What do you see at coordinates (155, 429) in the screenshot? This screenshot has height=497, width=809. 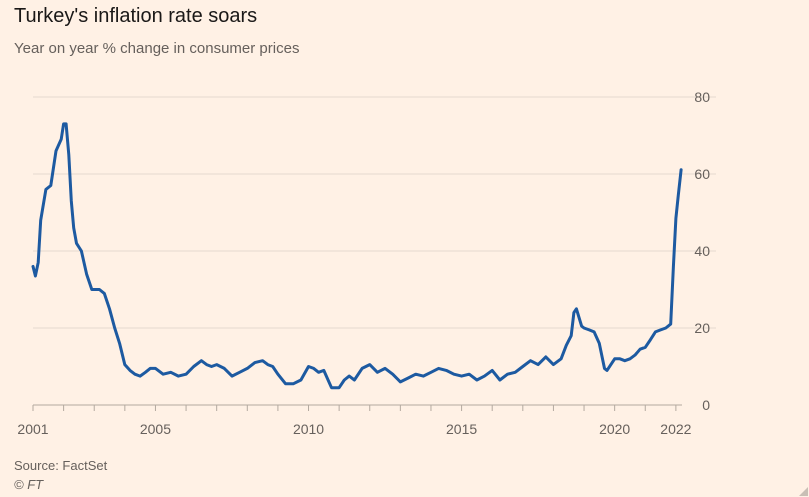 I see `x-tick-label: 2005` at bounding box center [155, 429].